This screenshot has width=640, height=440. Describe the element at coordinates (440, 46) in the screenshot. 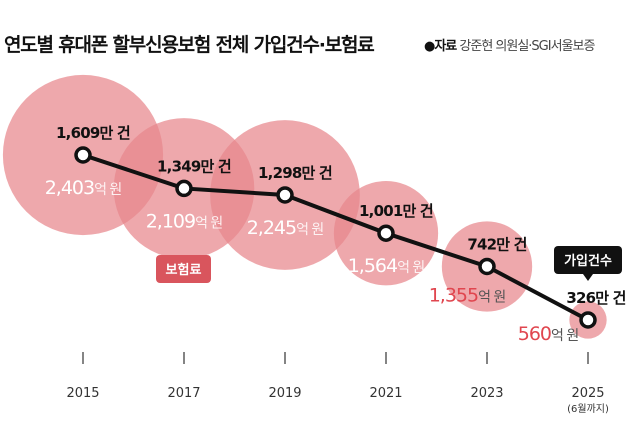

I see `source-label: ●자료` at that location.